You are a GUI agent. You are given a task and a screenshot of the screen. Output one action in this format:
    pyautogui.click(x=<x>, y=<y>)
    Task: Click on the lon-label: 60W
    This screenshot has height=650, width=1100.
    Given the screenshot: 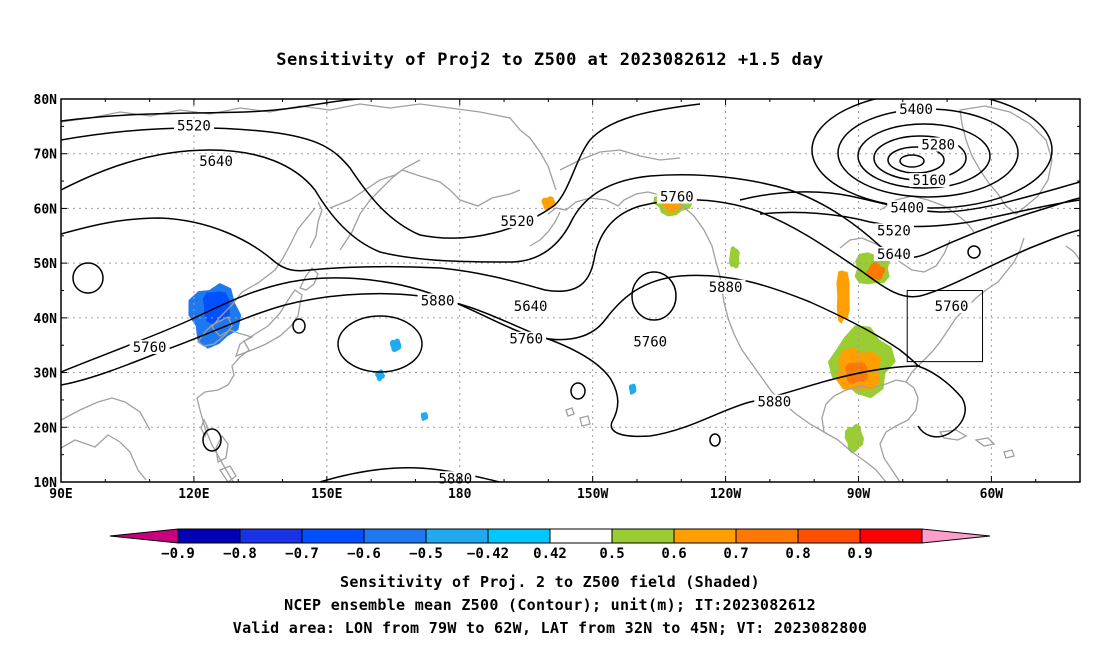 What is the action you would take?
    pyautogui.click(x=992, y=494)
    